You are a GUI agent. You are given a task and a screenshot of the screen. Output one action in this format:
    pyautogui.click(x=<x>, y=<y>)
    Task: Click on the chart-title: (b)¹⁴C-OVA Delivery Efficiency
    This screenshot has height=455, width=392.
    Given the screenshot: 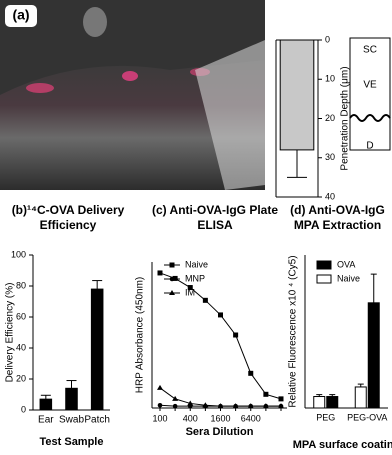 What is the action you would take?
    pyautogui.click(x=68, y=217)
    